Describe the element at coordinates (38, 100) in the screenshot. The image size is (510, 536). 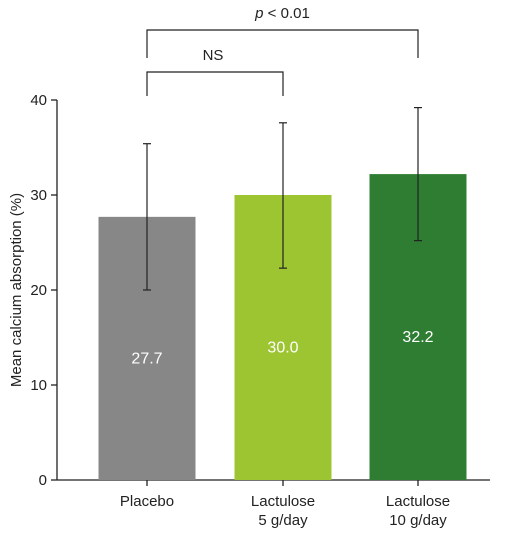
I see `y-tick-label: 40` at that location.